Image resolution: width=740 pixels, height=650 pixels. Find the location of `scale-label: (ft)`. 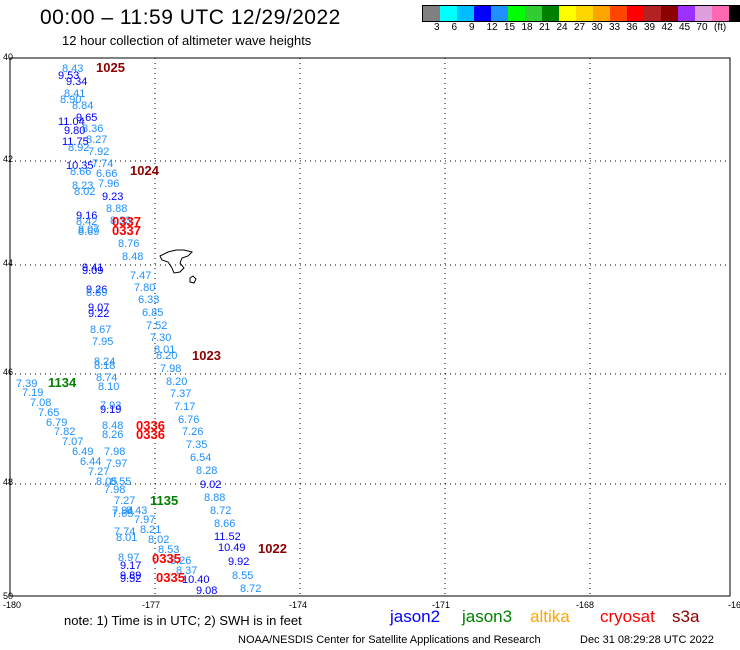

scale-label: (ft) is located at coordinates (720, 27).